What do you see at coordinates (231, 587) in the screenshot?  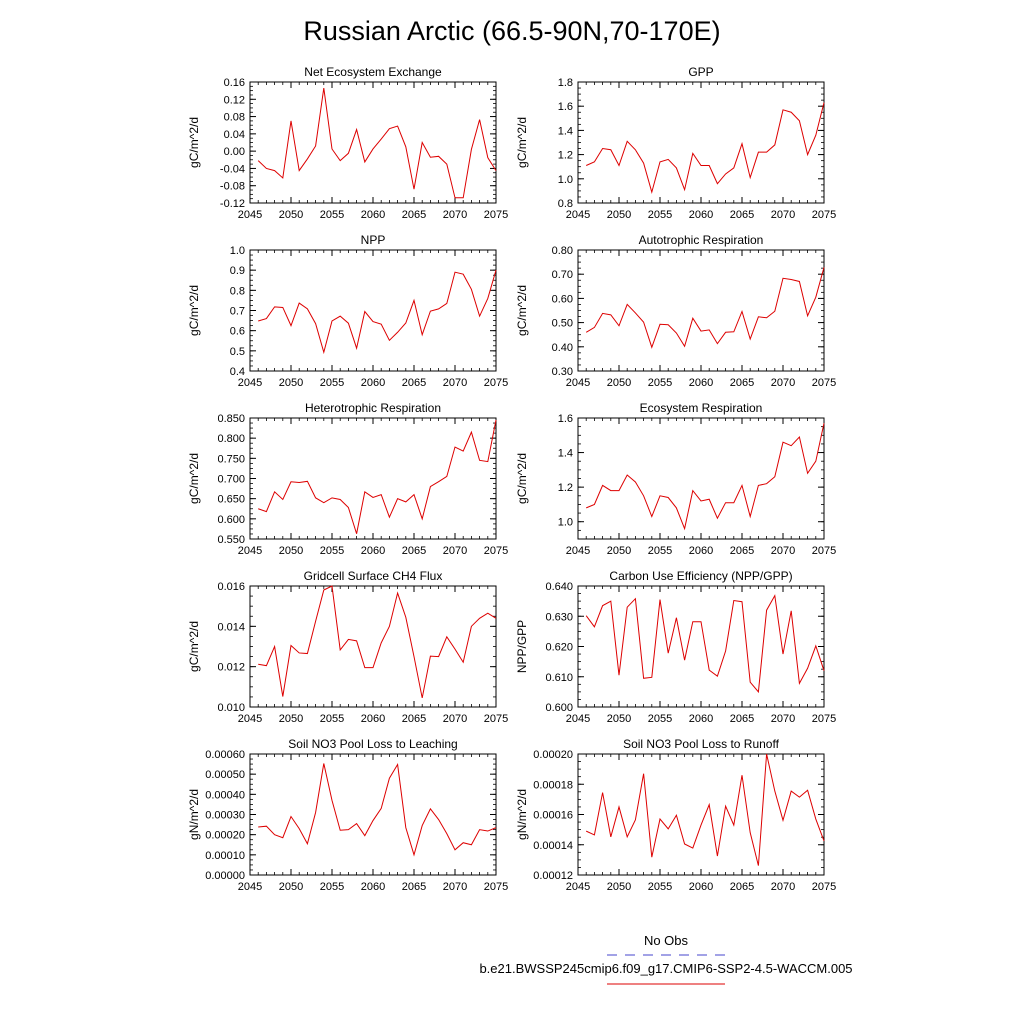 I see `y-tick-label: 0.016` at bounding box center [231, 587].